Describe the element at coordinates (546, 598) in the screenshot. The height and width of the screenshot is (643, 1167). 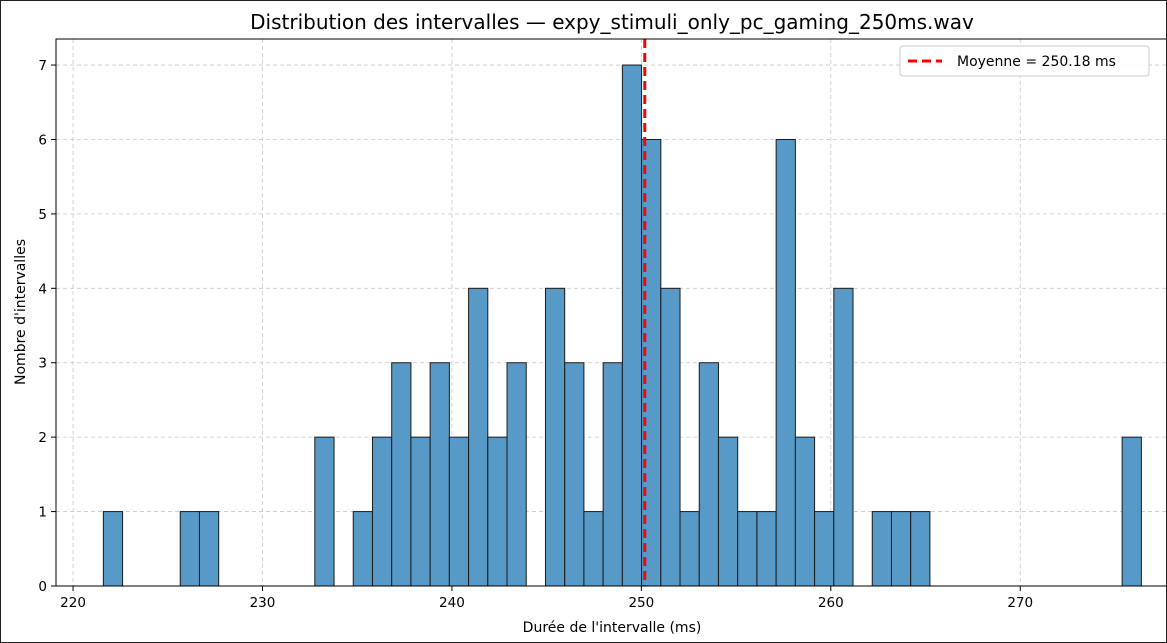
I see `x-axis-ticks: 220 230 240 250 260 270` at that location.